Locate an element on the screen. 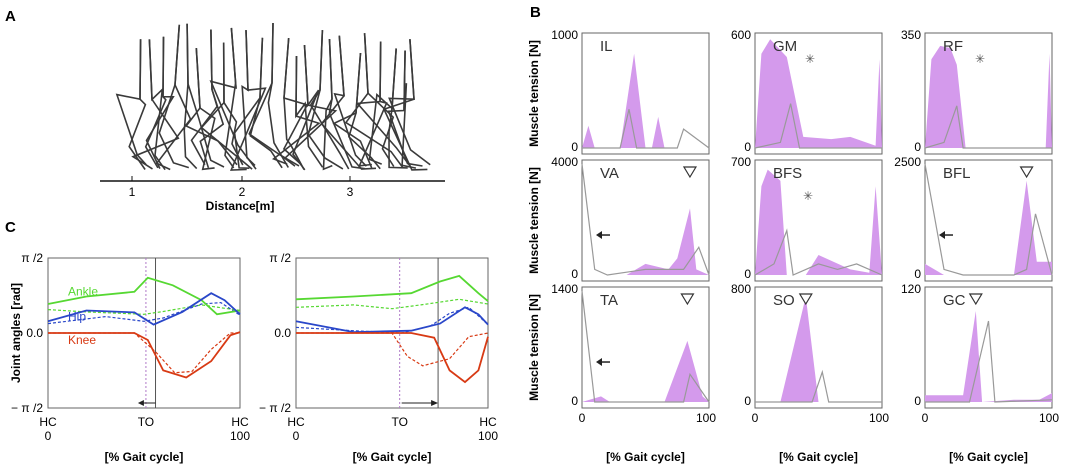 The image size is (1084, 465). shift-arrow-head is located at coordinates (435, 403).